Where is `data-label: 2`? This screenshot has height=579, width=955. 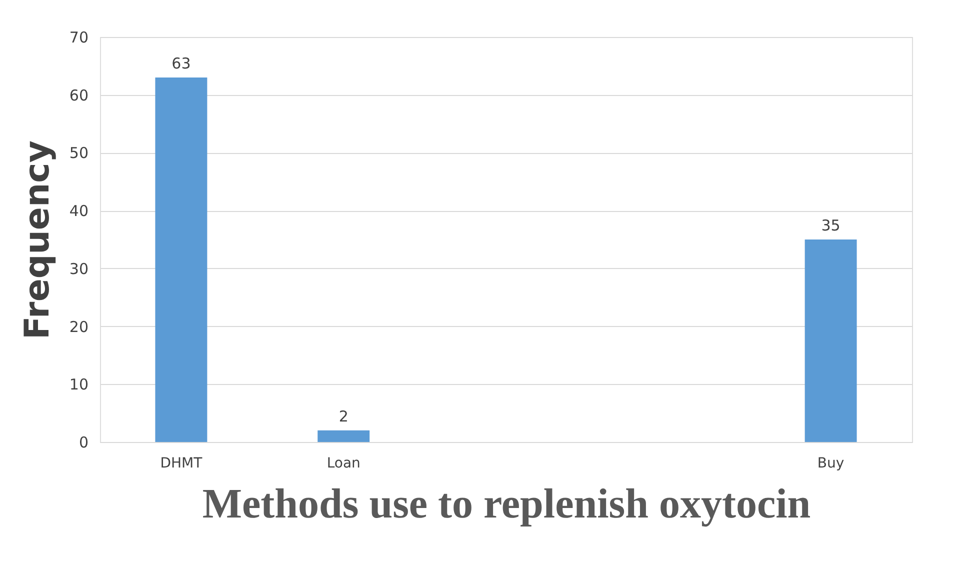 data-label: 2 is located at coordinates (343, 416).